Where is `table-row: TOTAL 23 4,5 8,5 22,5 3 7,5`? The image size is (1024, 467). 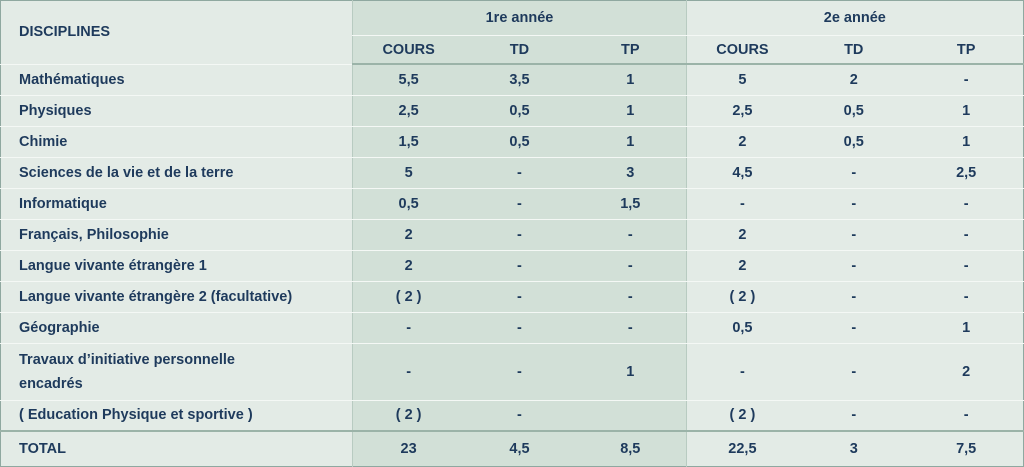
table-row: TOTAL 23 4,5 8,5 22,5 3 7,5 is located at coordinates (512, 448).